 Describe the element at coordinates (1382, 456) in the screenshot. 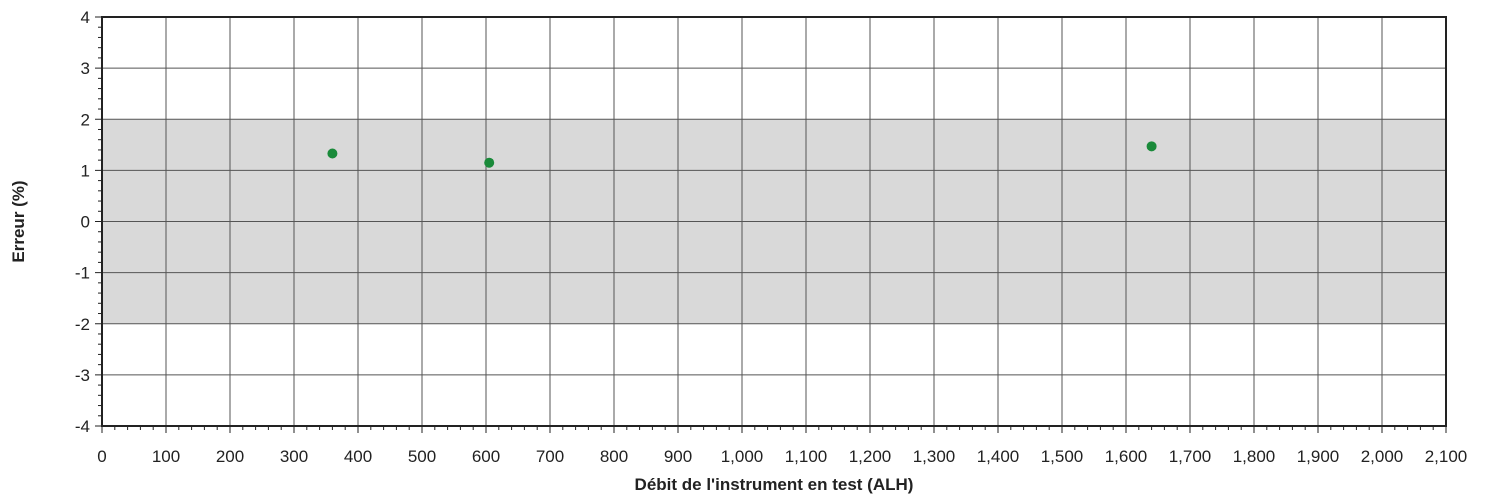

I see `x-tick-label: 2,000` at that location.